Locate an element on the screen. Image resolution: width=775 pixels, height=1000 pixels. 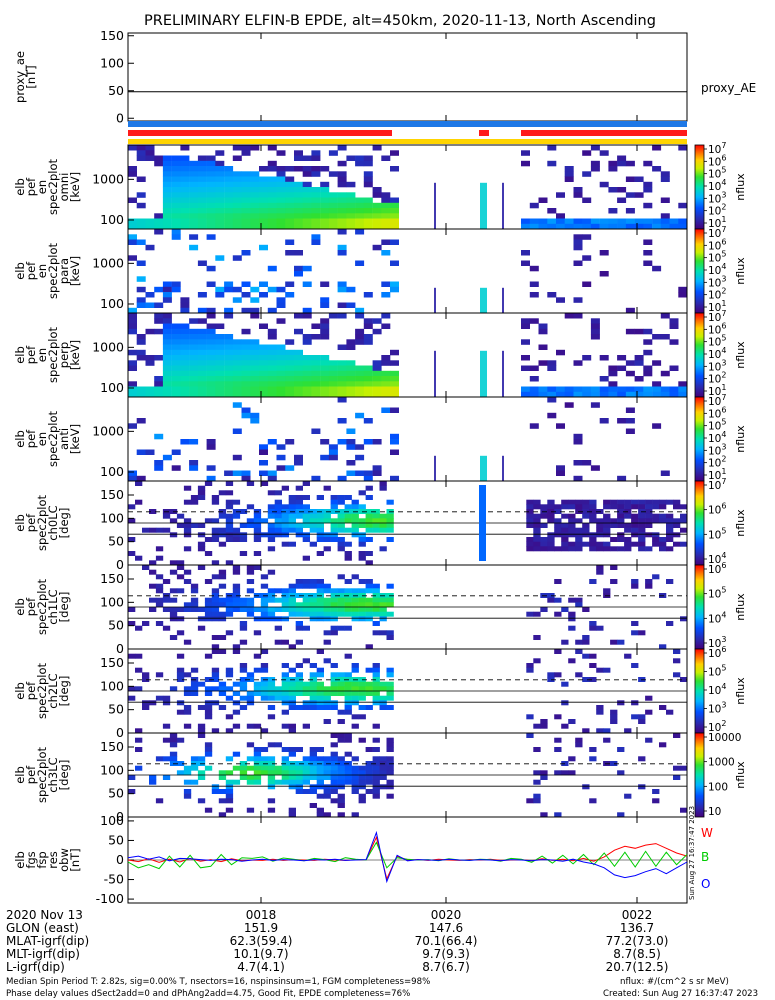
fgm-series-B is located at coordinates (407, 855).